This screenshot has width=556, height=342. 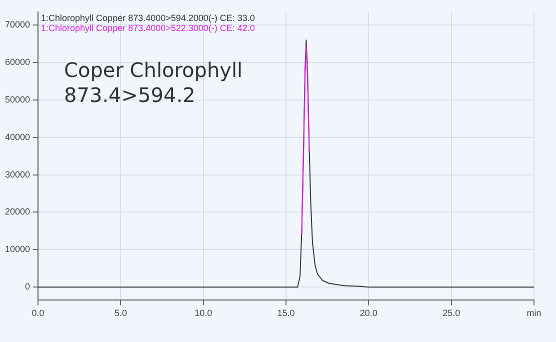 I want to click on x-tick-label: 20.0, so click(x=369, y=313).